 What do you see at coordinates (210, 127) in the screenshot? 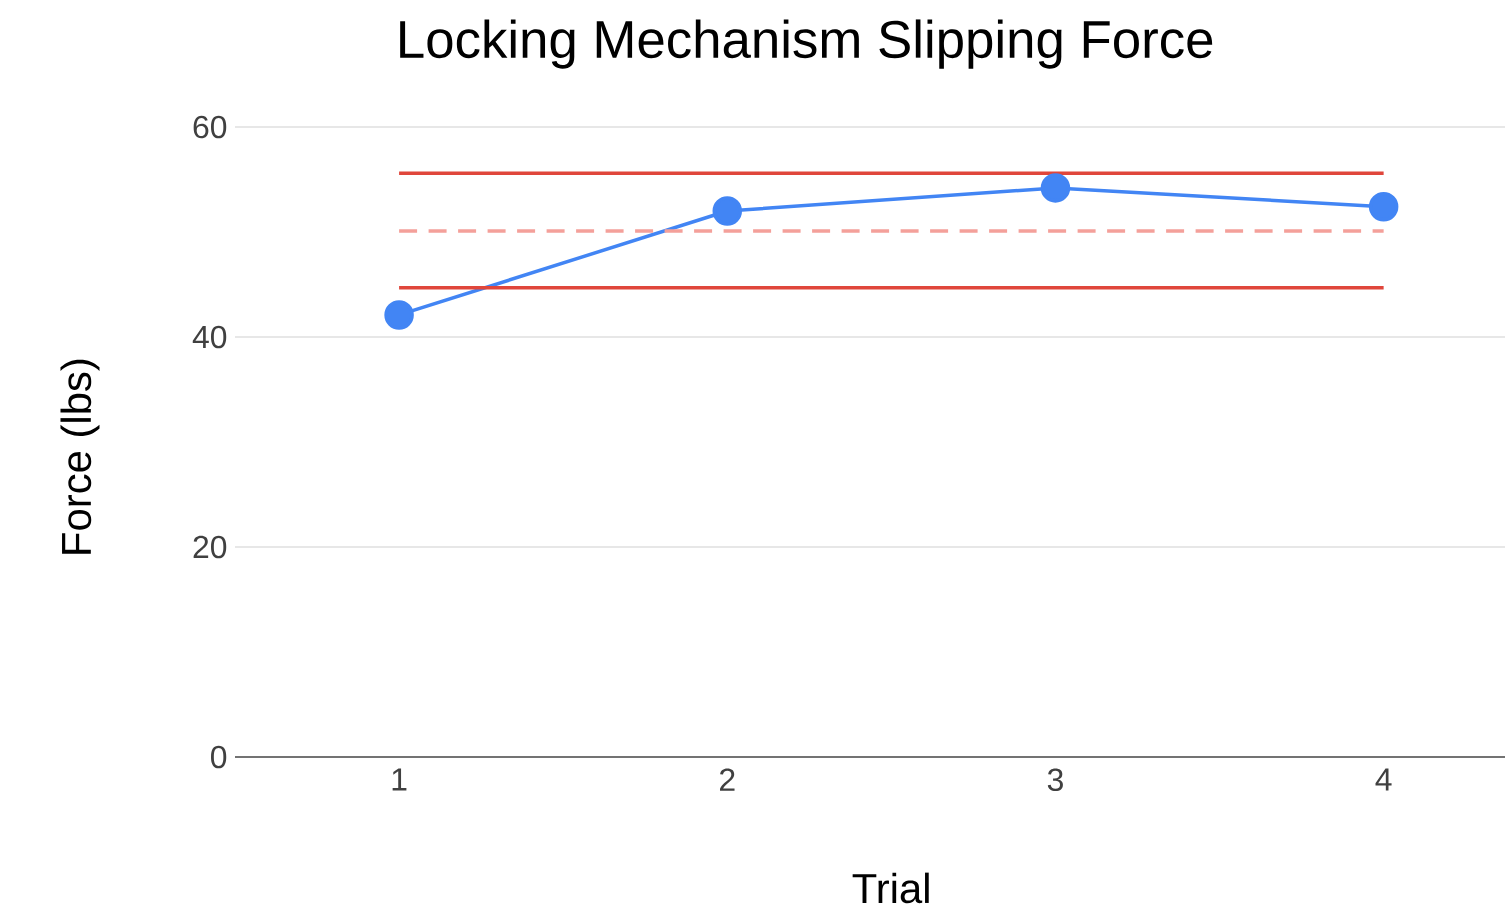
I see `y-tick-label: 60` at bounding box center [210, 127].